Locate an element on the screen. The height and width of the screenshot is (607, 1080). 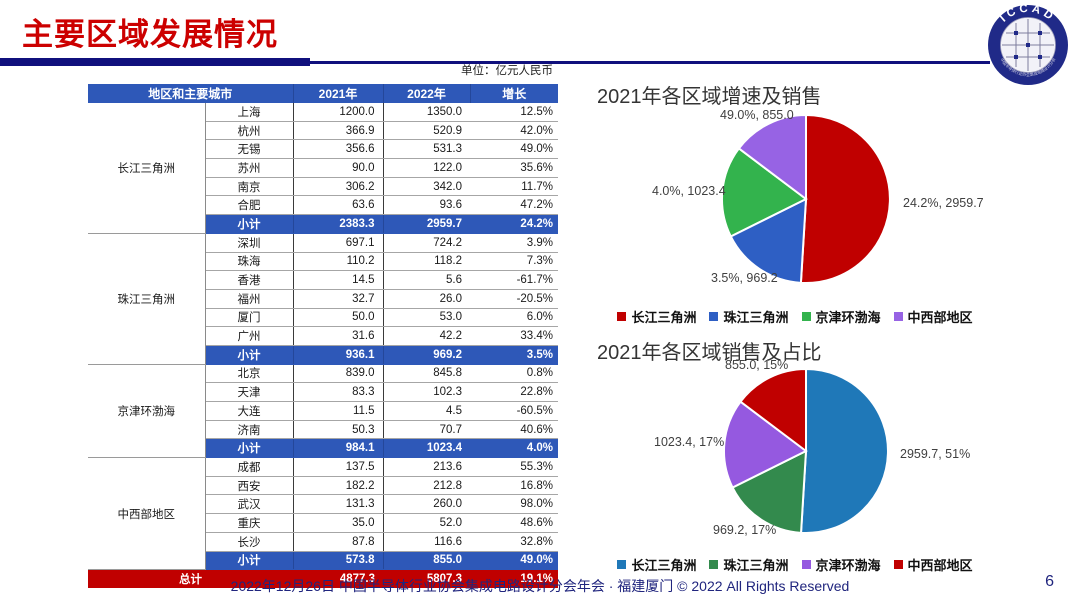
table-row: 重庆 35.0 52.0 48.6% is located at coordinates (323, 523).